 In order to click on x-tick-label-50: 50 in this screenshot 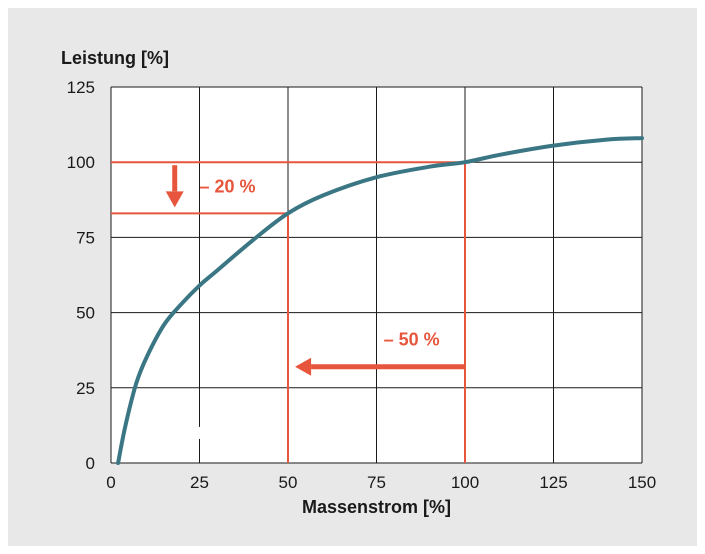, I will do `click(288, 482)`.